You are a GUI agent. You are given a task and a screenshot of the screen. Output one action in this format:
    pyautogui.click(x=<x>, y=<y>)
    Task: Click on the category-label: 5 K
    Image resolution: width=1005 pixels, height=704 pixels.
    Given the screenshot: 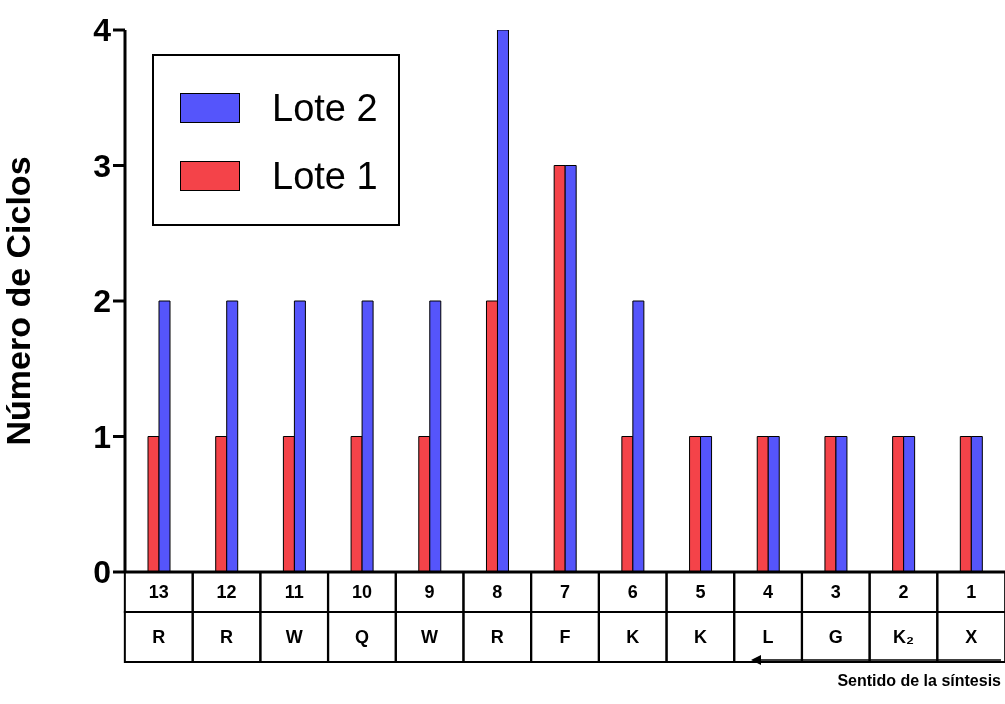 What is the action you would take?
    pyautogui.click(x=700, y=614)
    